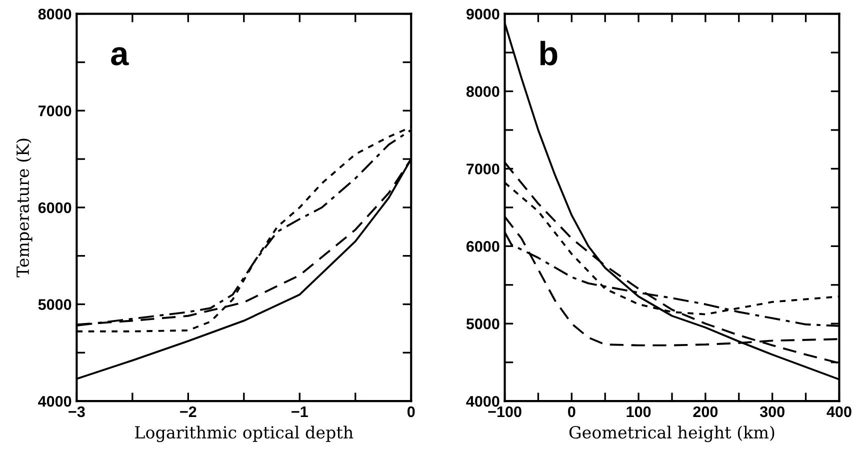 This screenshot has height=461, width=852. What do you see at coordinates (549, 53) in the screenshot?
I see `annotation: b` at bounding box center [549, 53].